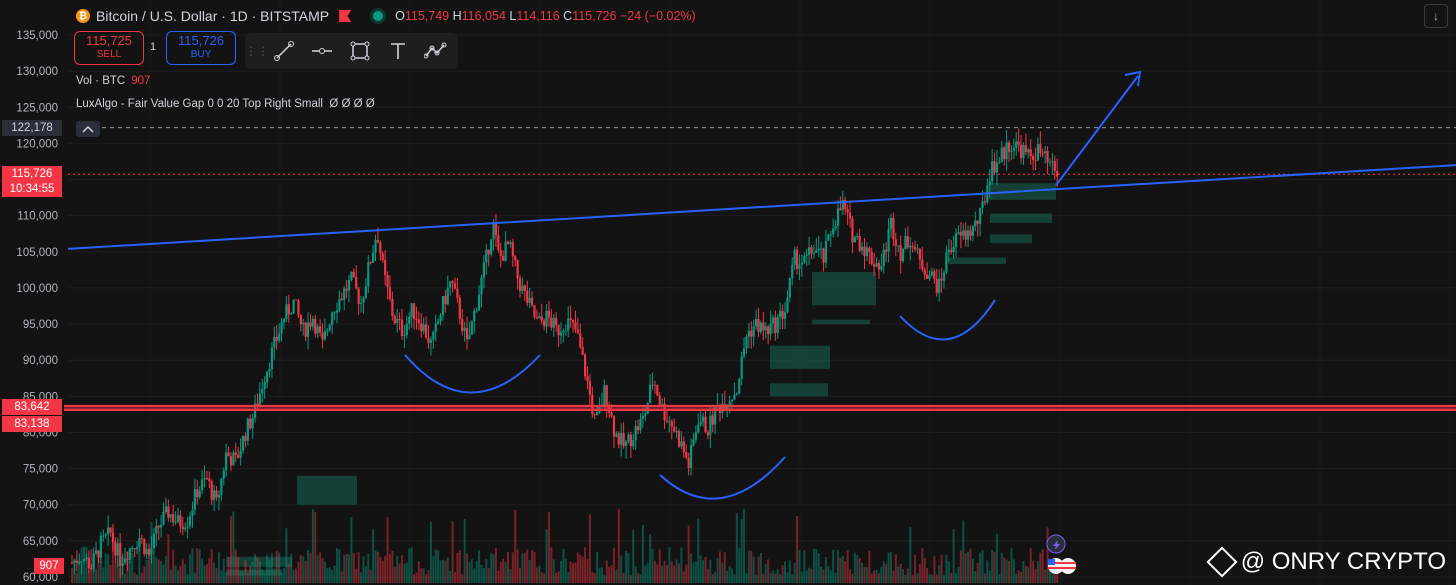 Image resolution: width=1456 pixels, height=585 pixels. Describe the element at coordinates (436, 51) in the screenshot. I see `path-icon` at that location.